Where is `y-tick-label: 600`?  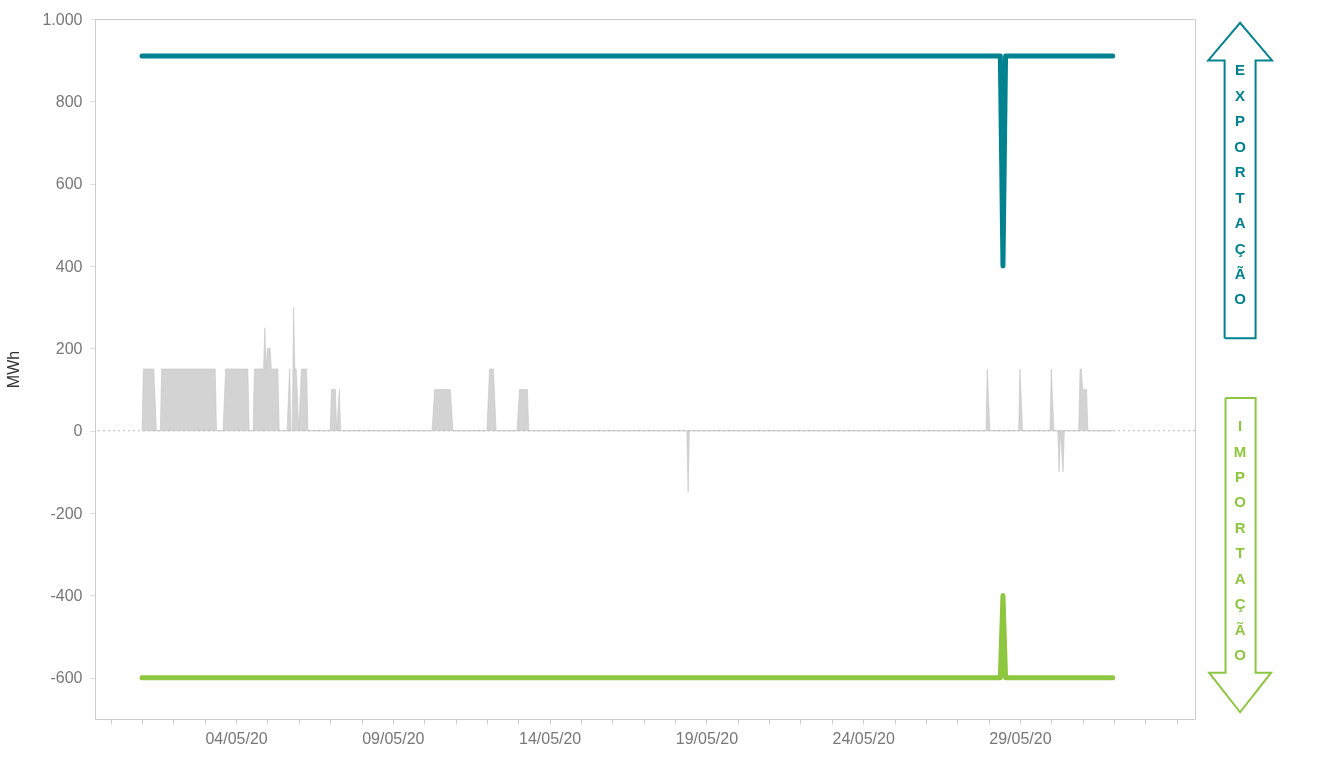
y-tick-label: 600 is located at coordinates (69, 184).